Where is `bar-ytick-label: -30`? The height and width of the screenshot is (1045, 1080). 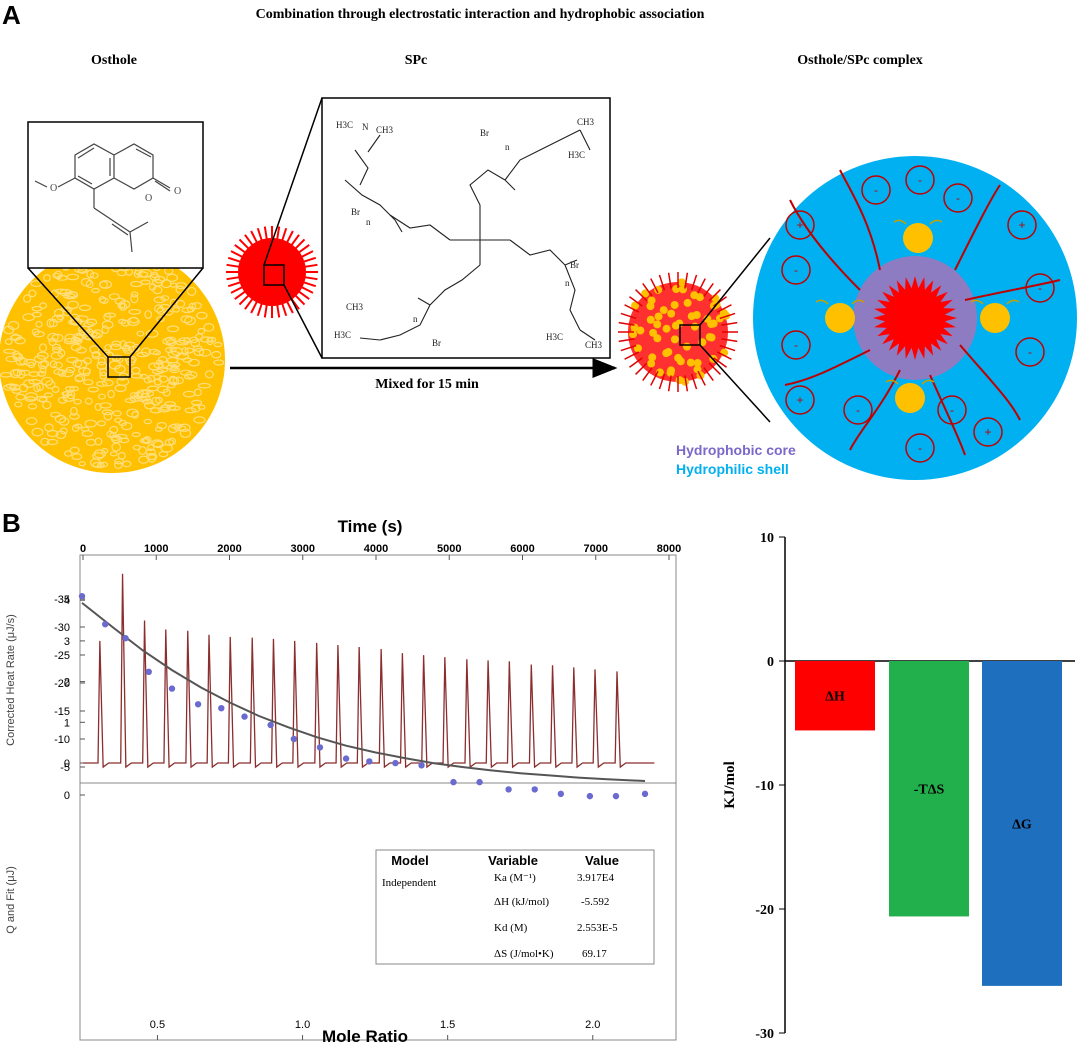
bar-ytick-label: -30 is located at coordinates (764, 1034).